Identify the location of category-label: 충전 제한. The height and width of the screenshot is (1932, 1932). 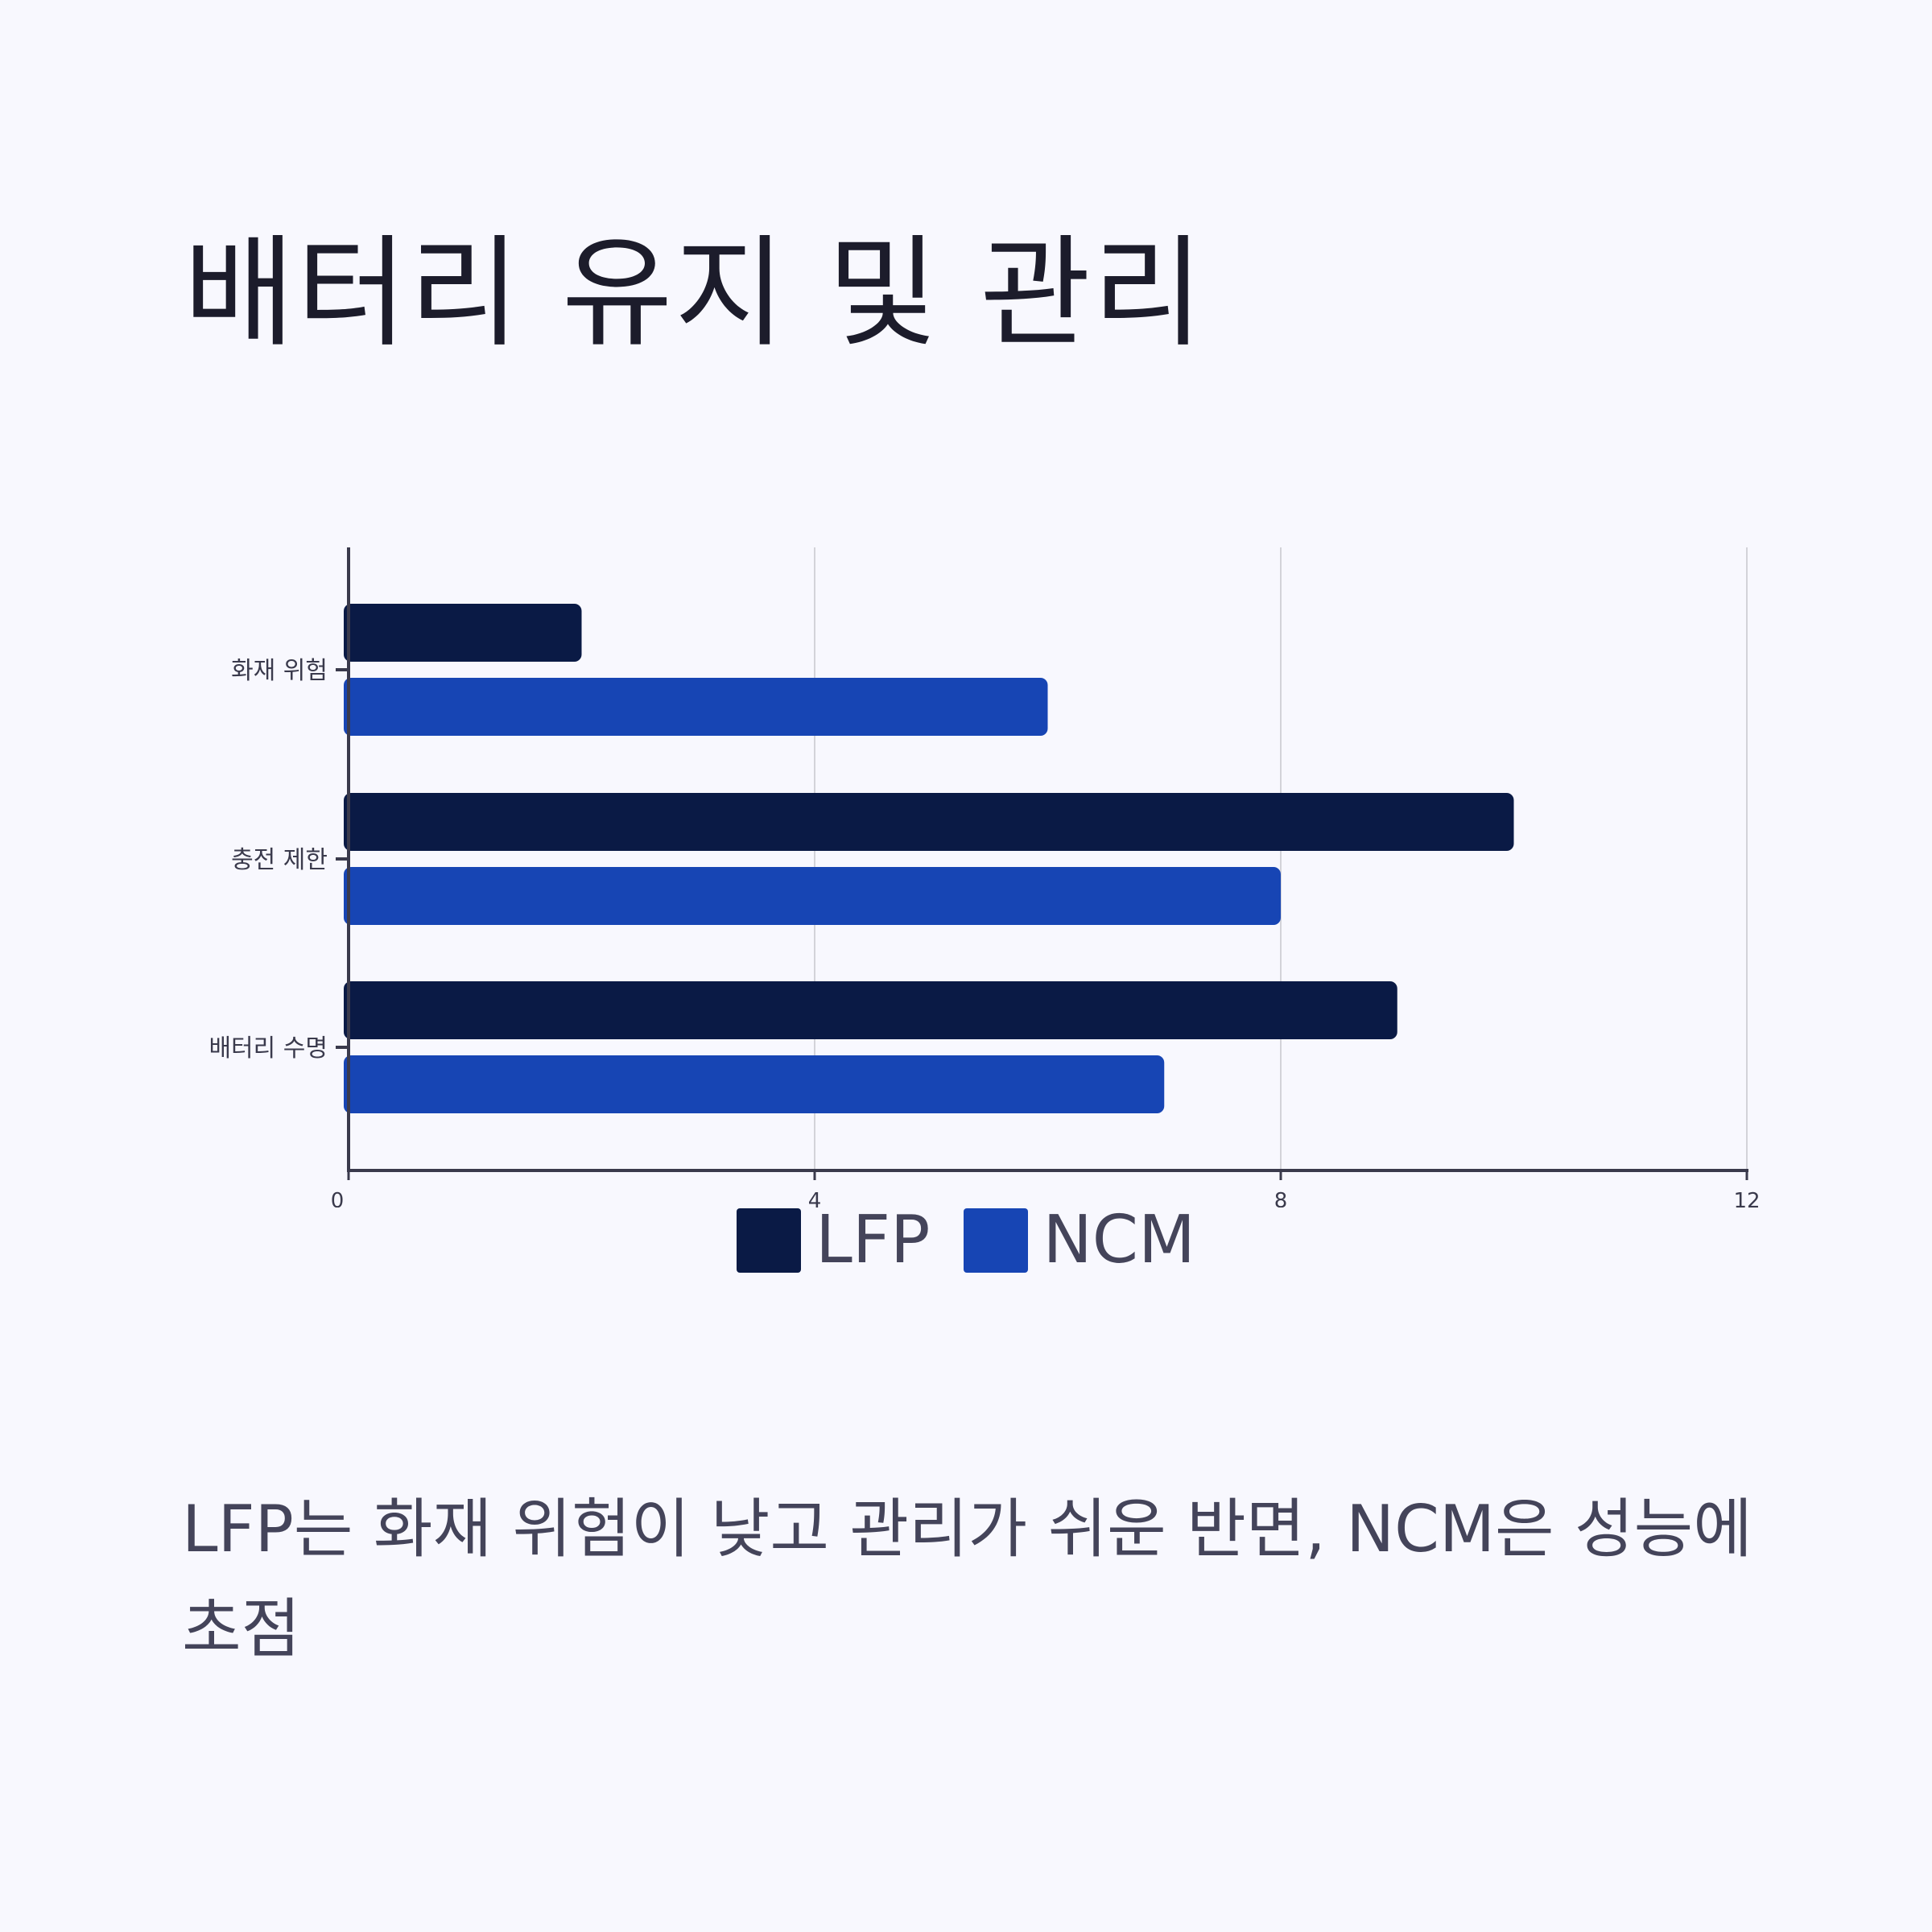
(279, 860).